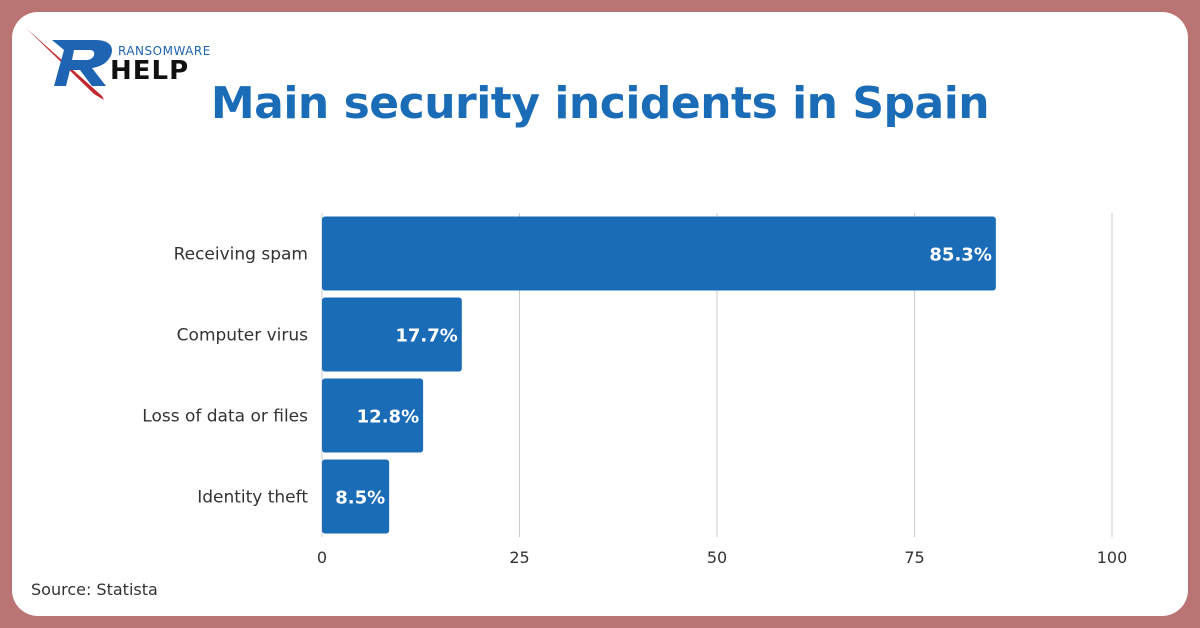  I want to click on x-tick-label: 0, so click(322, 557).